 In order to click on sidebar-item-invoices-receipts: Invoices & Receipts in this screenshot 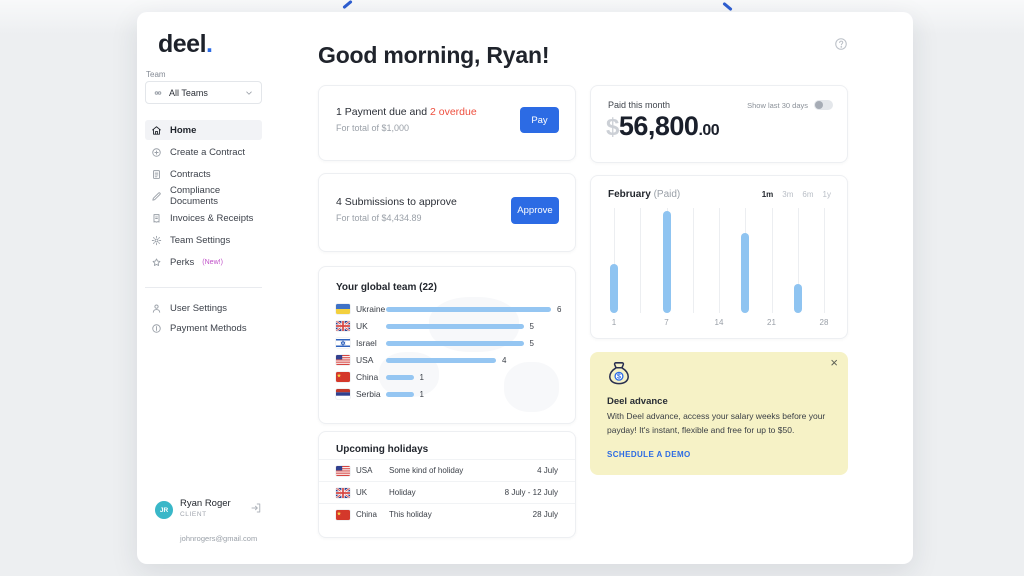, I will do `click(203, 218)`.